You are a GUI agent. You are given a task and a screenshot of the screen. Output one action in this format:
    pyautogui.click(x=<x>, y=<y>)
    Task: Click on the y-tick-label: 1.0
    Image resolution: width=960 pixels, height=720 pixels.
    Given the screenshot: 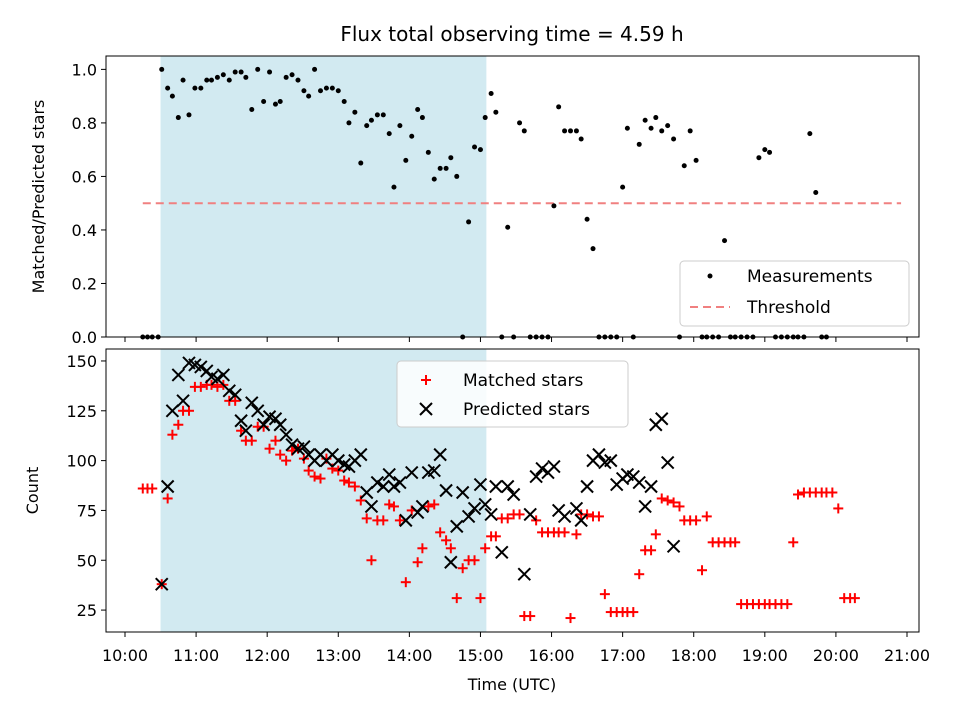 What is the action you would take?
    pyautogui.click(x=84, y=69)
    